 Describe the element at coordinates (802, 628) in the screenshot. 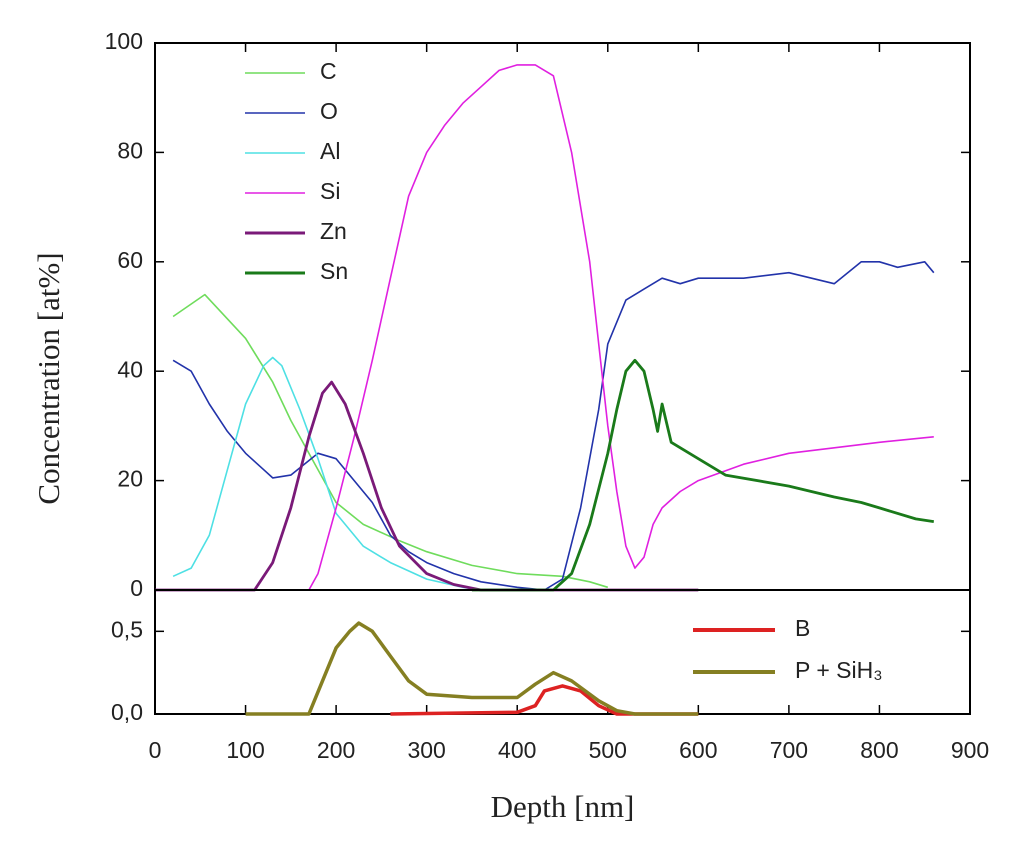

I see `legend-label: B` at that location.